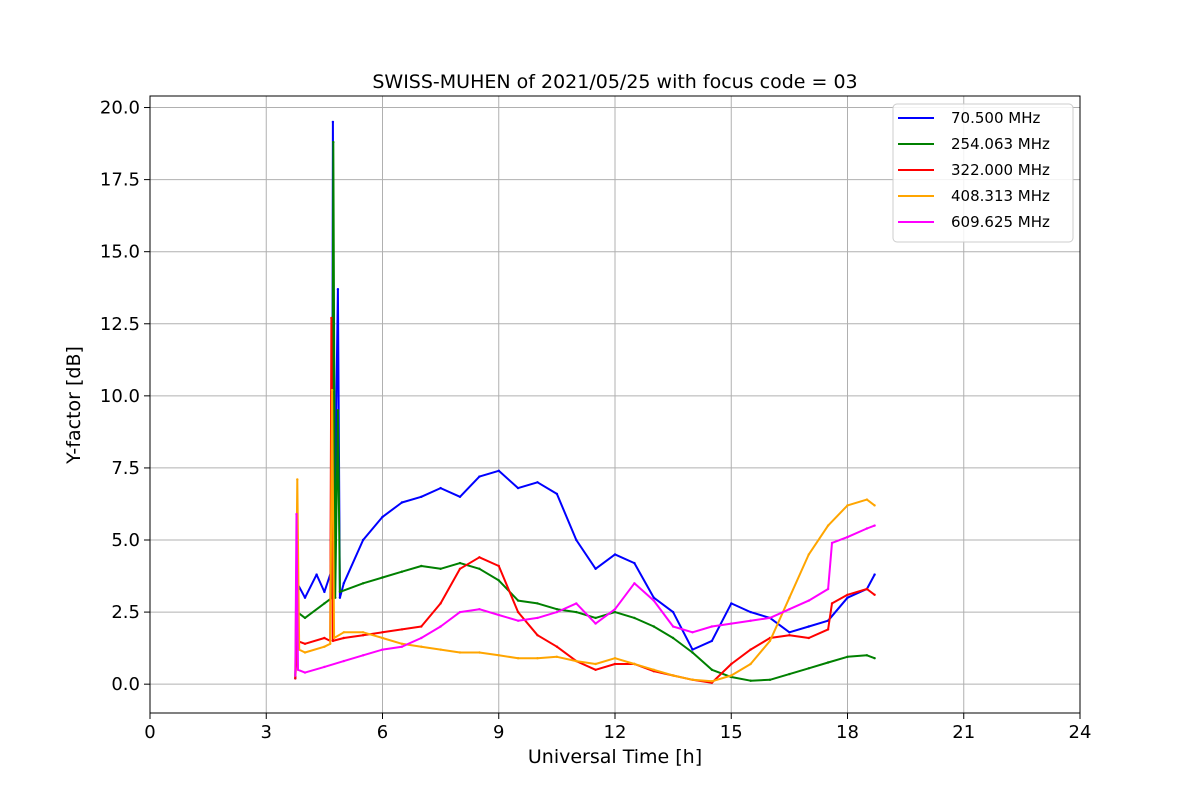 The height and width of the screenshot is (800, 1200). I want to click on x-tick-label: 0, so click(149, 732).